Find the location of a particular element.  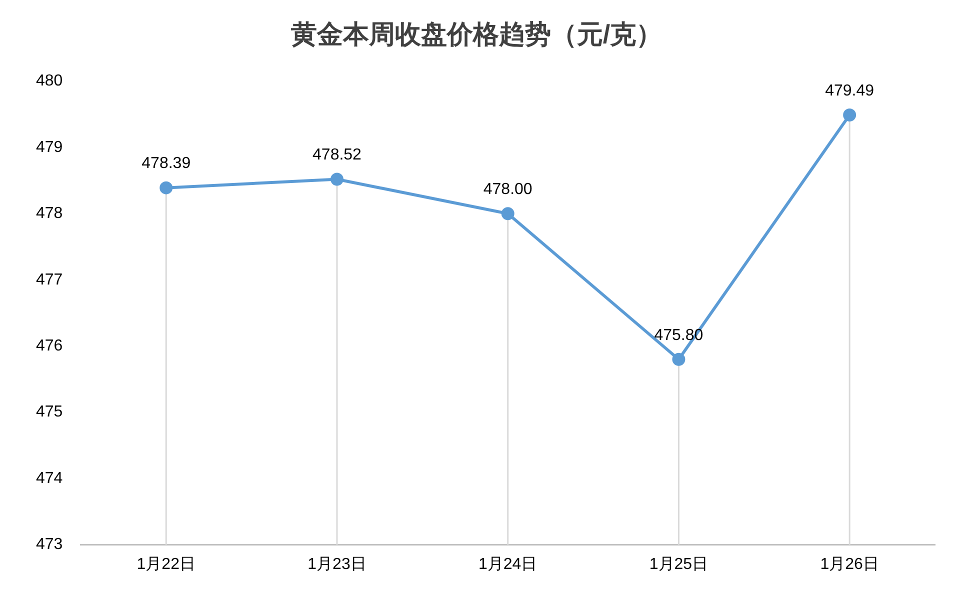

x-tick-label: 1月25日 is located at coordinates (678, 564).